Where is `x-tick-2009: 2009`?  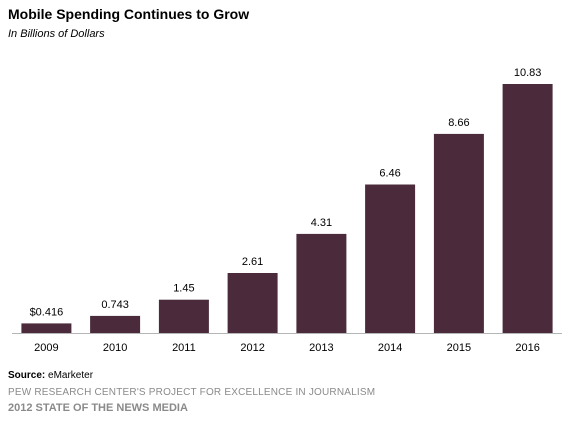 x-tick-2009: 2009 is located at coordinates (46, 348).